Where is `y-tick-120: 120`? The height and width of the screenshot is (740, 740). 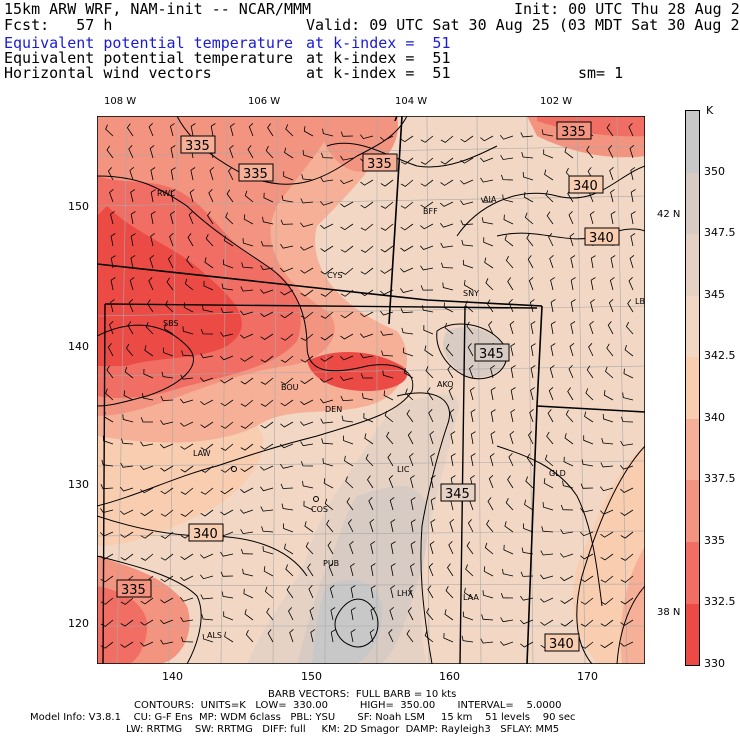
y-tick-120: 120 is located at coordinates (78, 623).